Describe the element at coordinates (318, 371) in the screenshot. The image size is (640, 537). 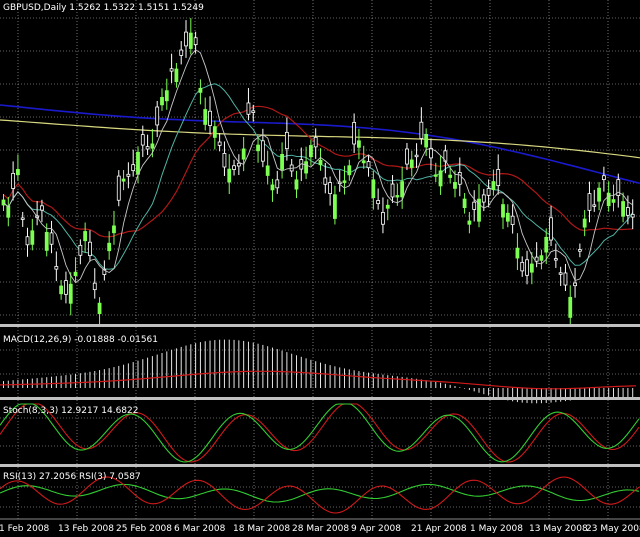
I see `macd-histogram` at that location.